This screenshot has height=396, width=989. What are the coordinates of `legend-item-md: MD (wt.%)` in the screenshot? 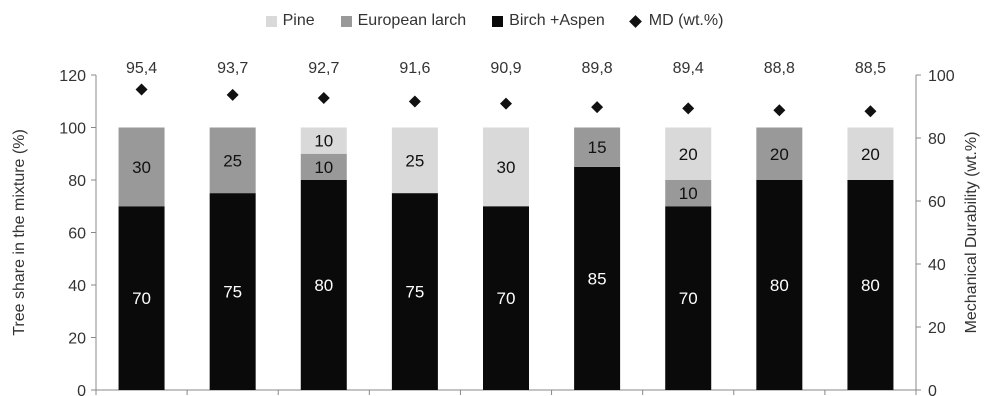 It's located at (676, 21).